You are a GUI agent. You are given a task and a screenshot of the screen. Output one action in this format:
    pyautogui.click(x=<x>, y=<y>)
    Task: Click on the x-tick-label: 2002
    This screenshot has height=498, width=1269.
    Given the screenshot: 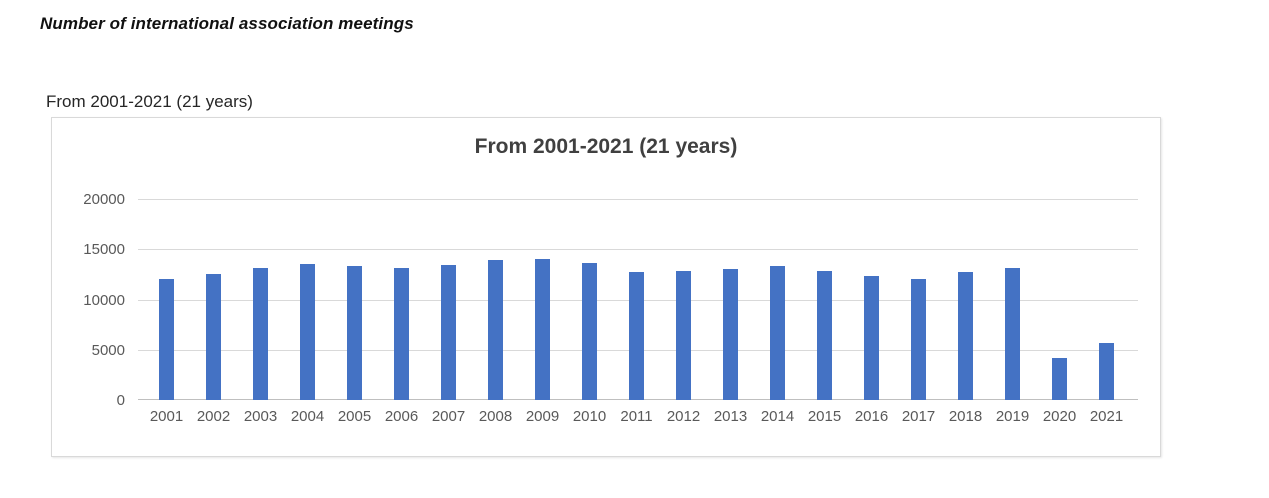 What is the action you would take?
    pyautogui.click(x=213, y=416)
    